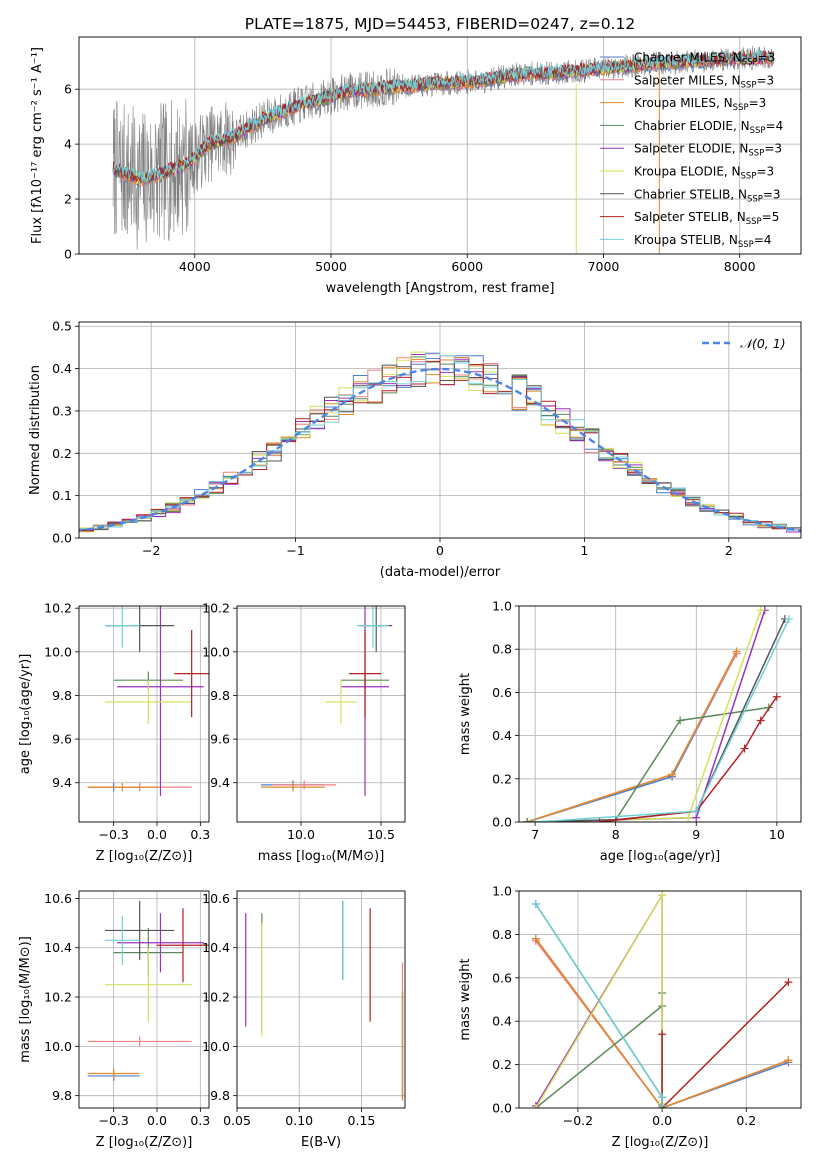 The image size is (819, 1170). What do you see at coordinates (691, 149) in the screenshot?
I see `legend-label: Salpeter ELODIE, N` at bounding box center [691, 149].